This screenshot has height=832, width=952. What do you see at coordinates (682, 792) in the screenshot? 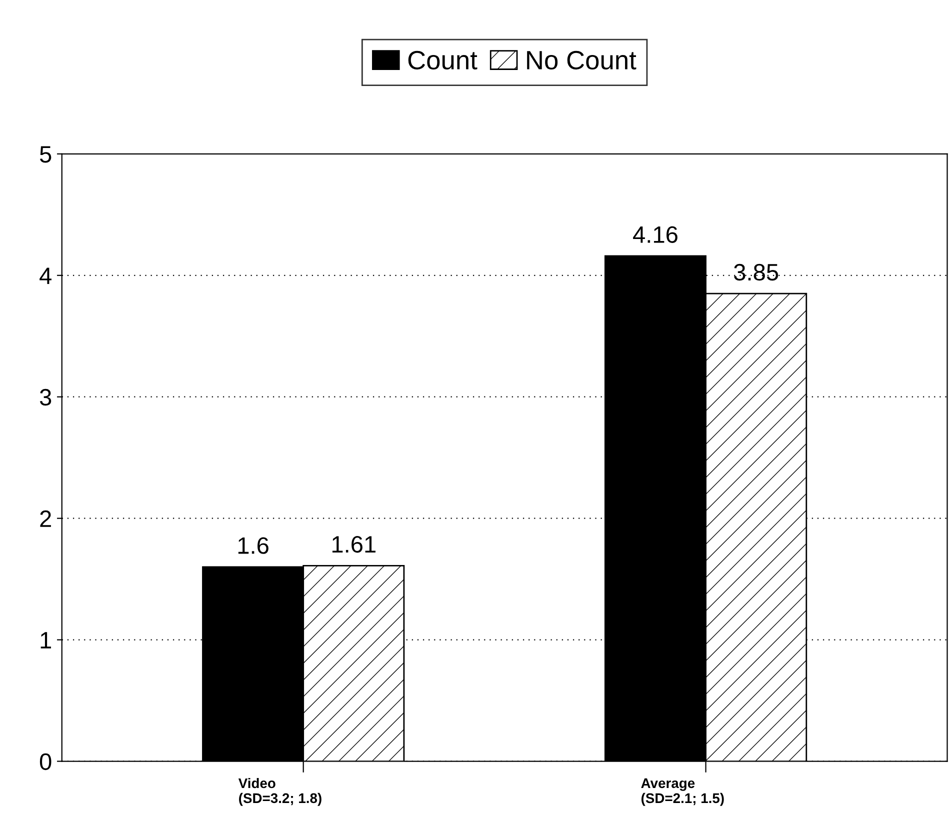
I see `x-tick-label: Average (SD=2.1; 1.5)` at bounding box center [682, 792].